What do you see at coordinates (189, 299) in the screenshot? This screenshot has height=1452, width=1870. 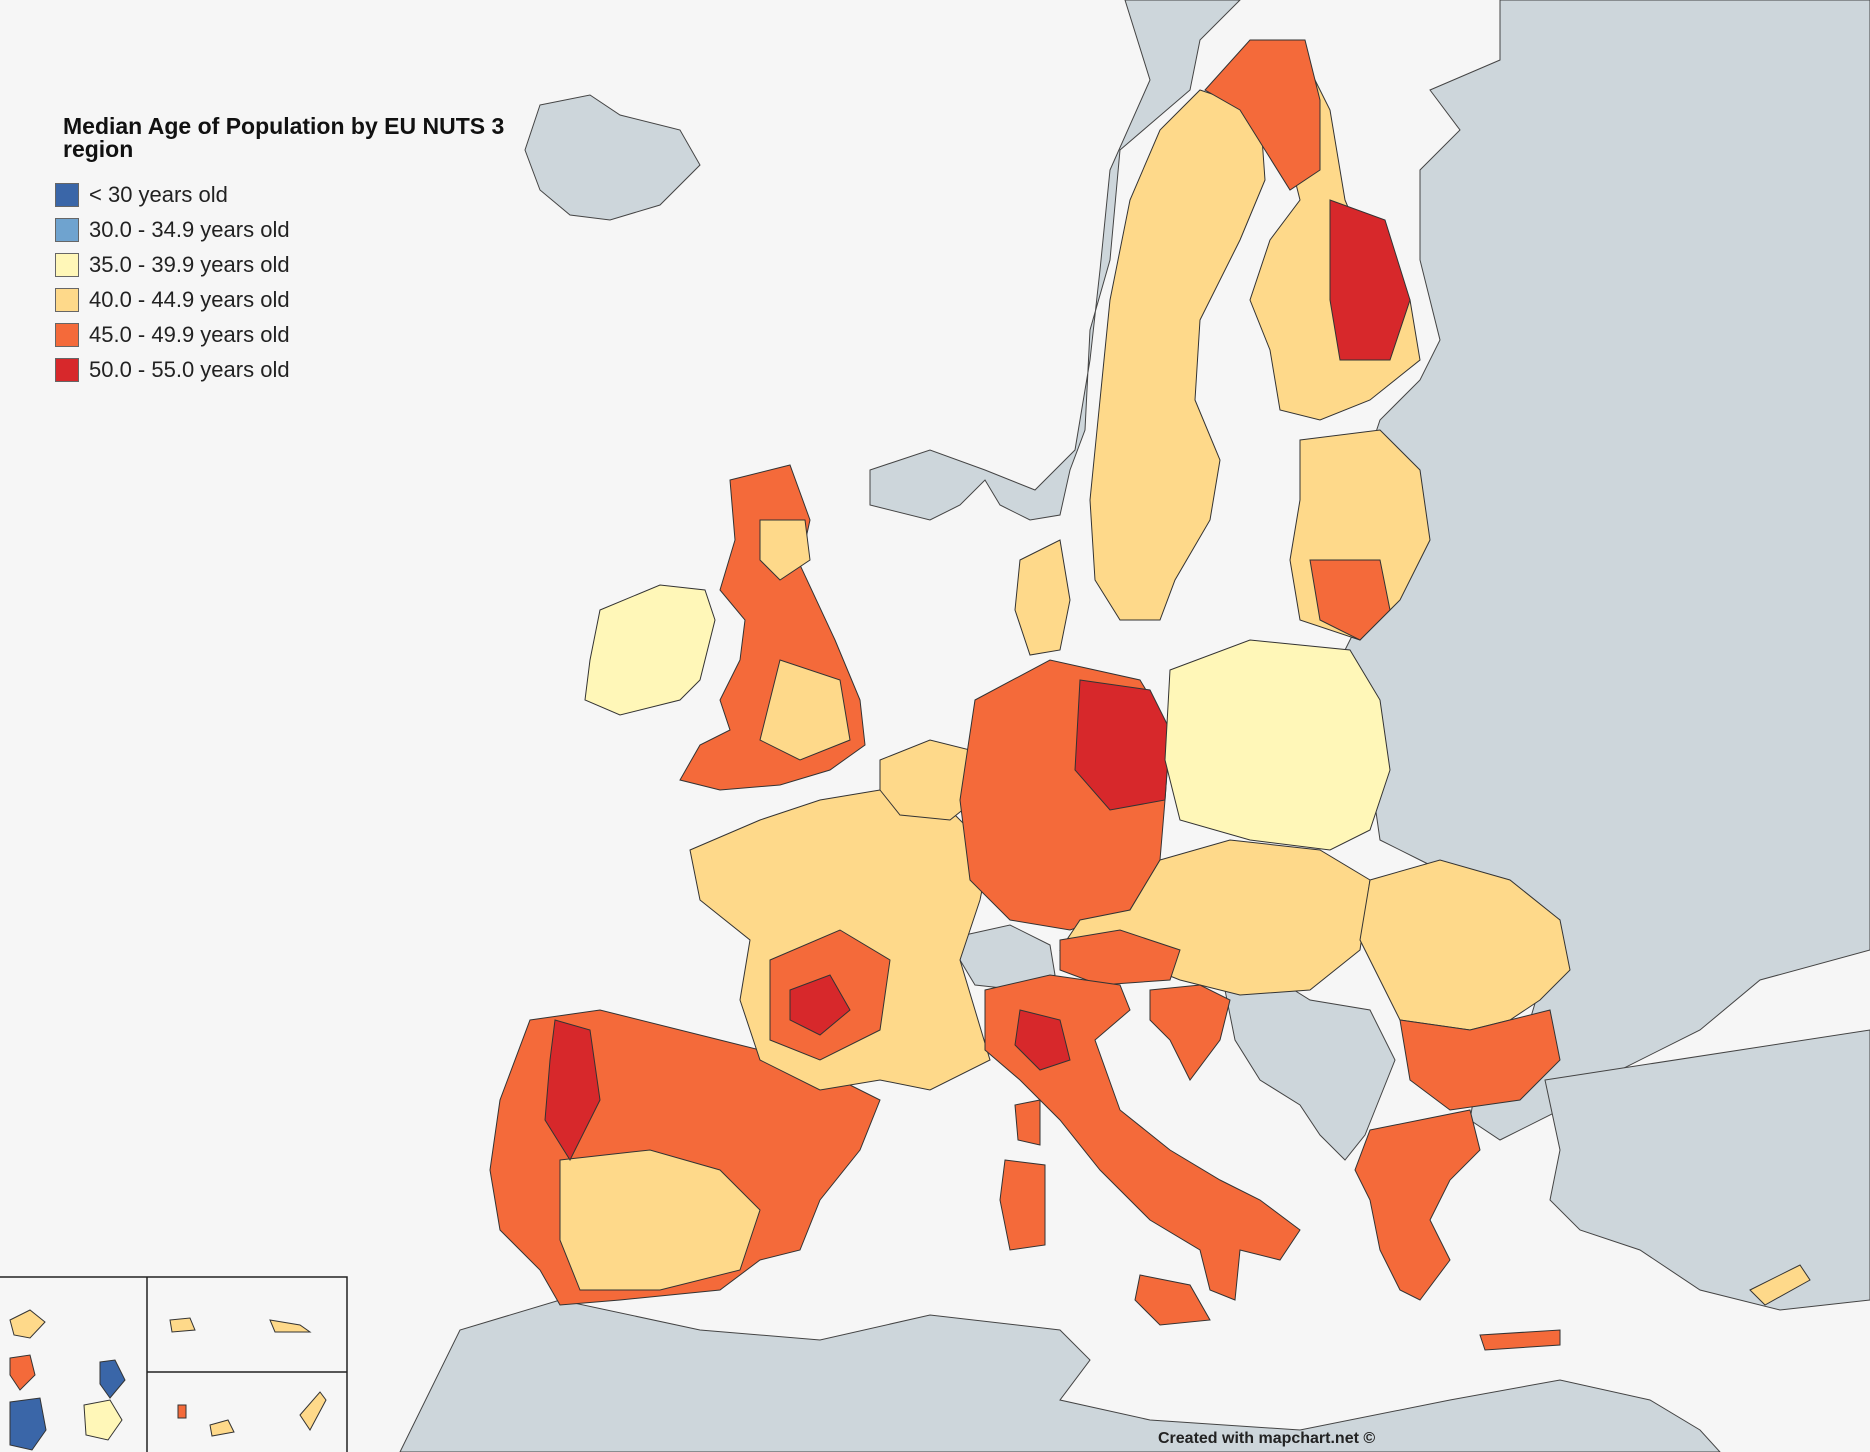 I see `legend-label: 40.0 - 44.9 years old` at bounding box center [189, 299].